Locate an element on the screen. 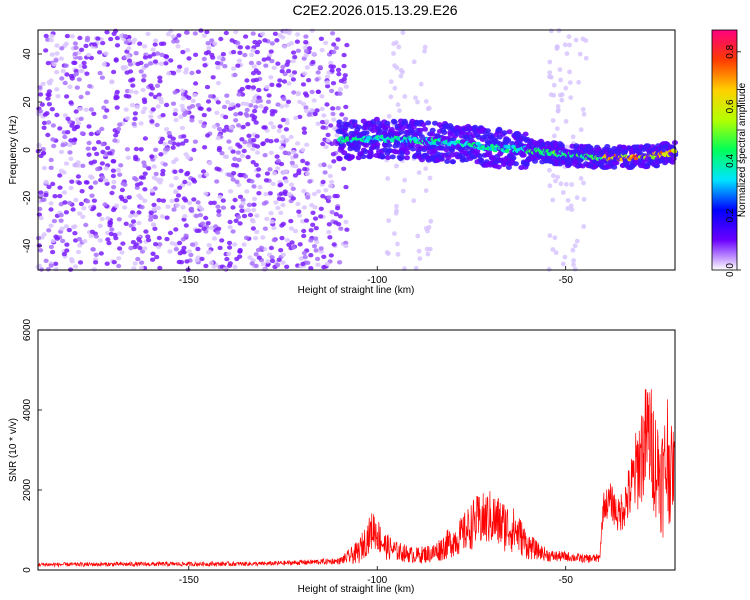 The height and width of the screenshot is (600, 750). colorbar-tick-label: 0.2 is located at coordinates (730, 215).